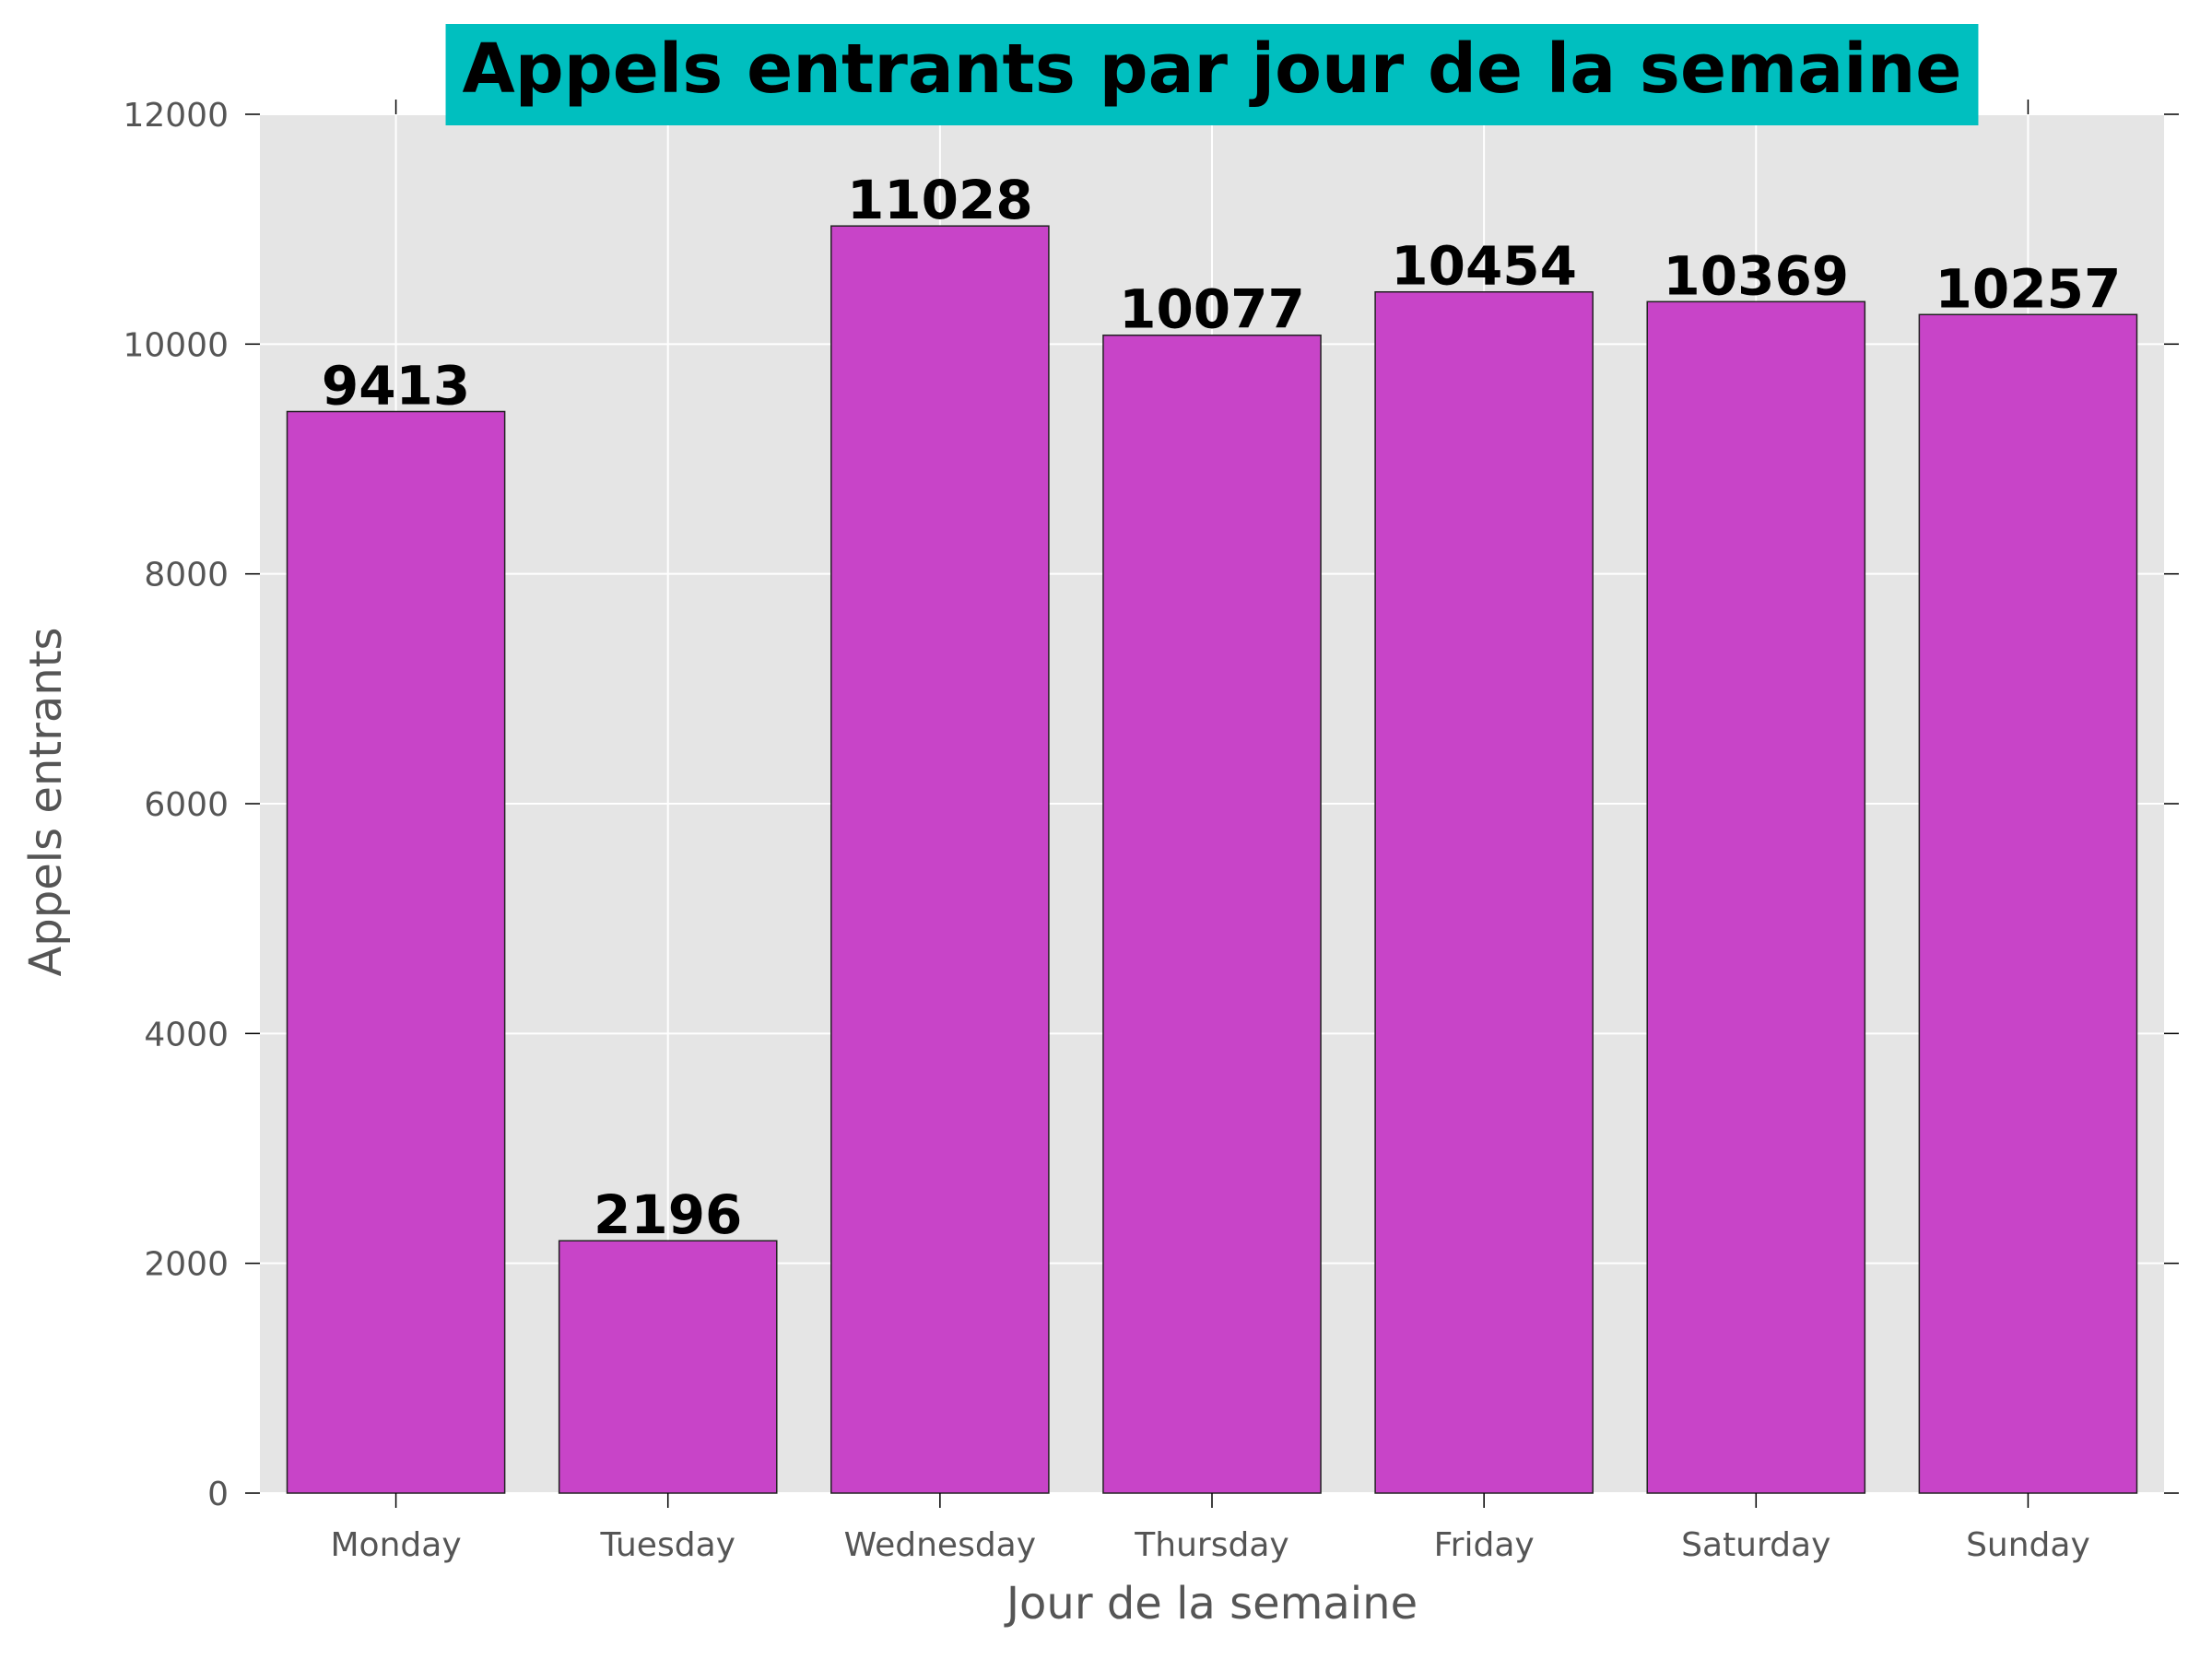 The width and height of the screenshot is (2212, 1659). I want to click on y-tick-label: 8000, so click(186, 575).